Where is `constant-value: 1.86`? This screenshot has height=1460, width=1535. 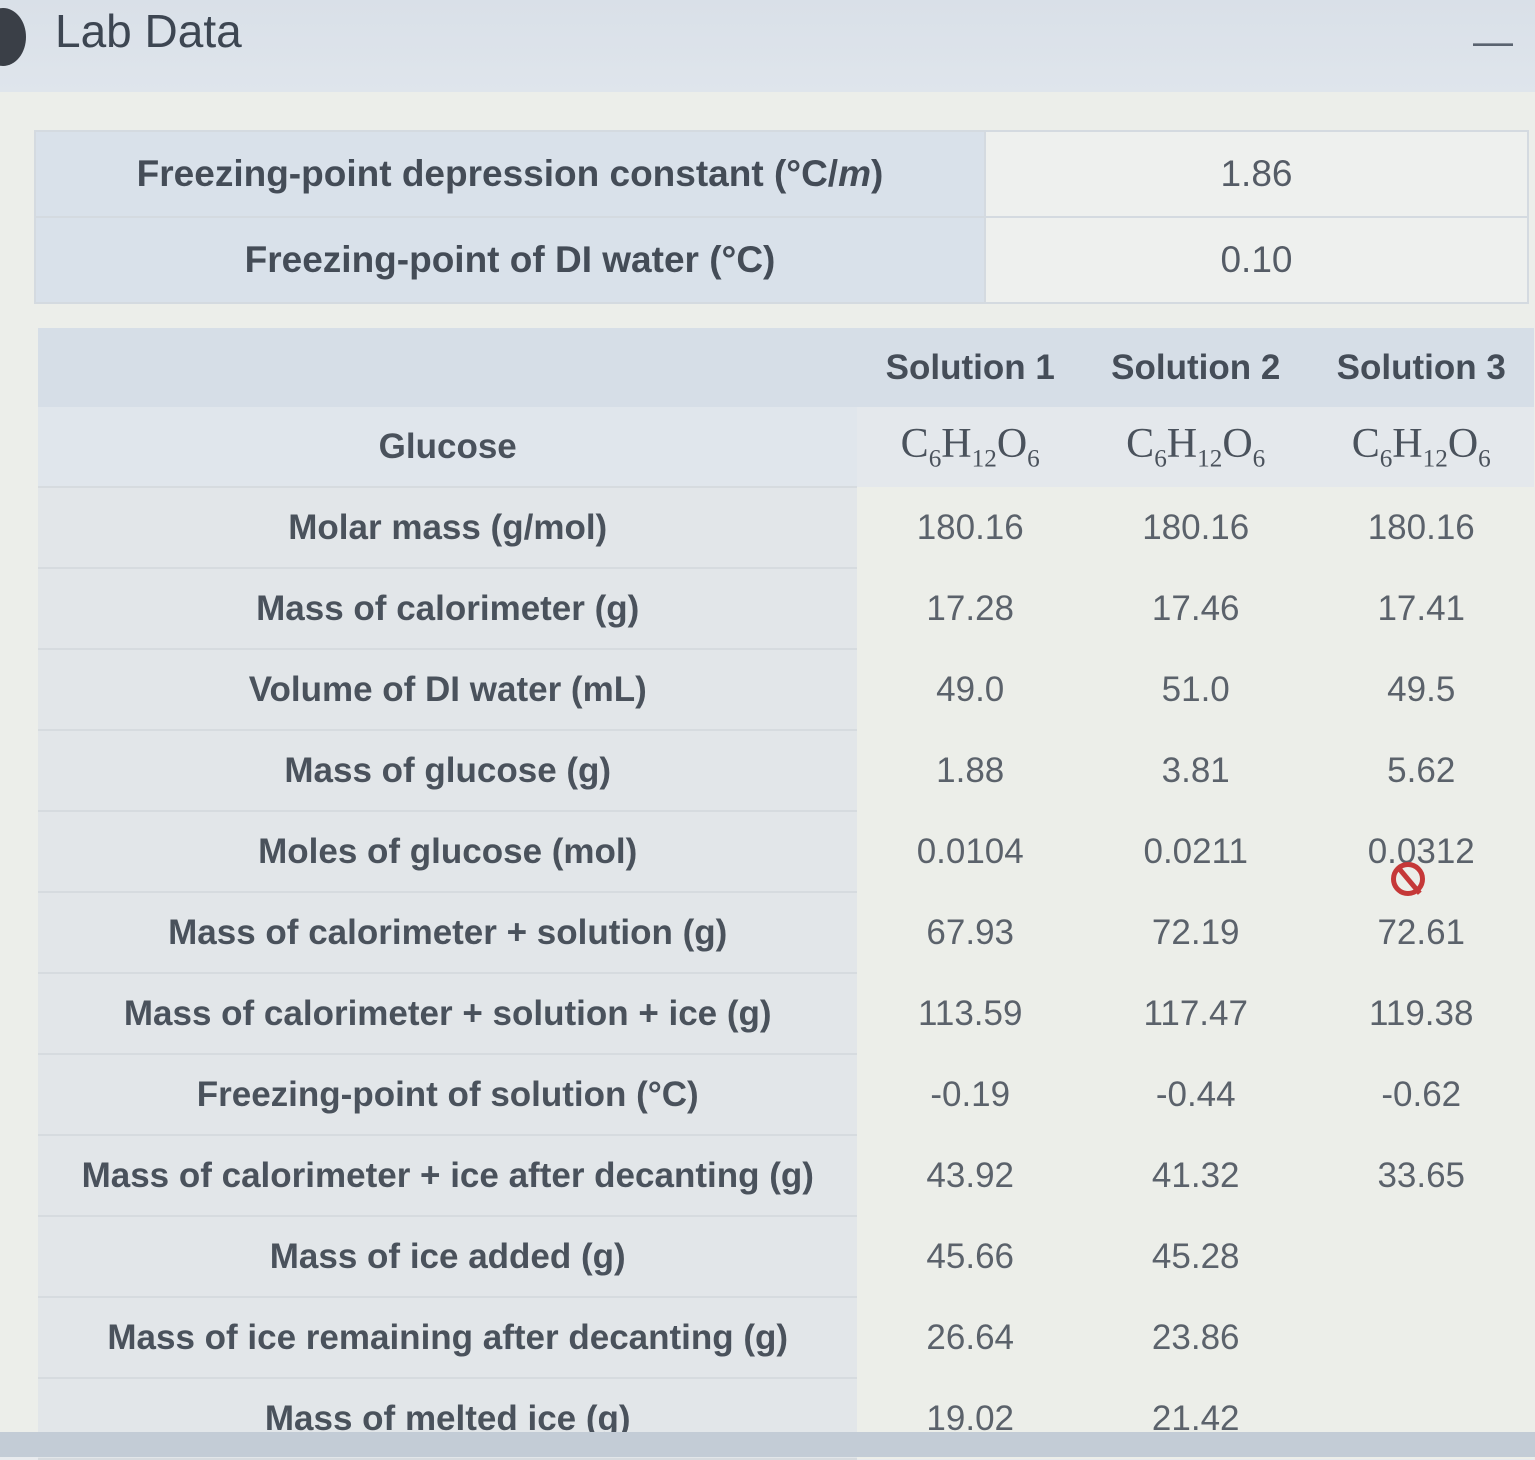 constant-value: 1.86 is located at coordinates (1256, 174).